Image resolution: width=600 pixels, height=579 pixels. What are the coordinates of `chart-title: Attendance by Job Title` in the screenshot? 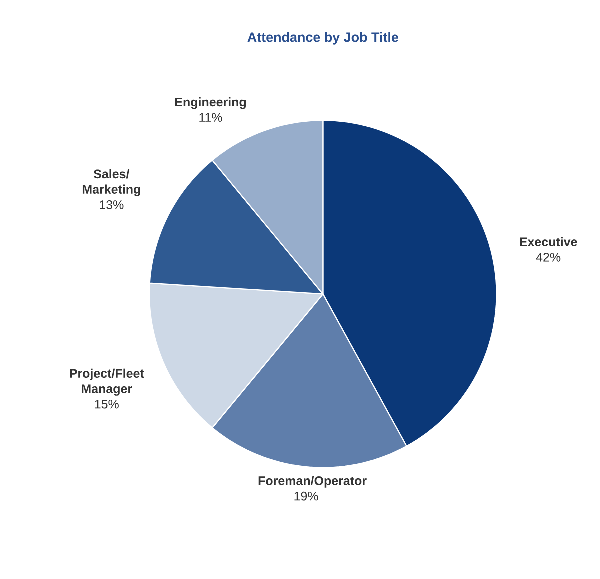 It's located at (323, 38).